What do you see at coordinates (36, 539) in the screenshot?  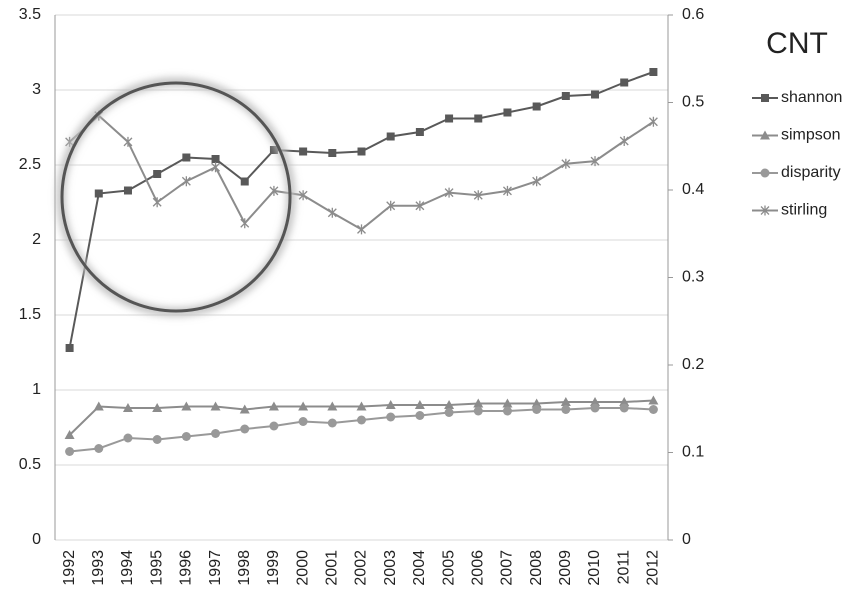 I see `y-tick-label: 0` at bounding box center [36, 539].